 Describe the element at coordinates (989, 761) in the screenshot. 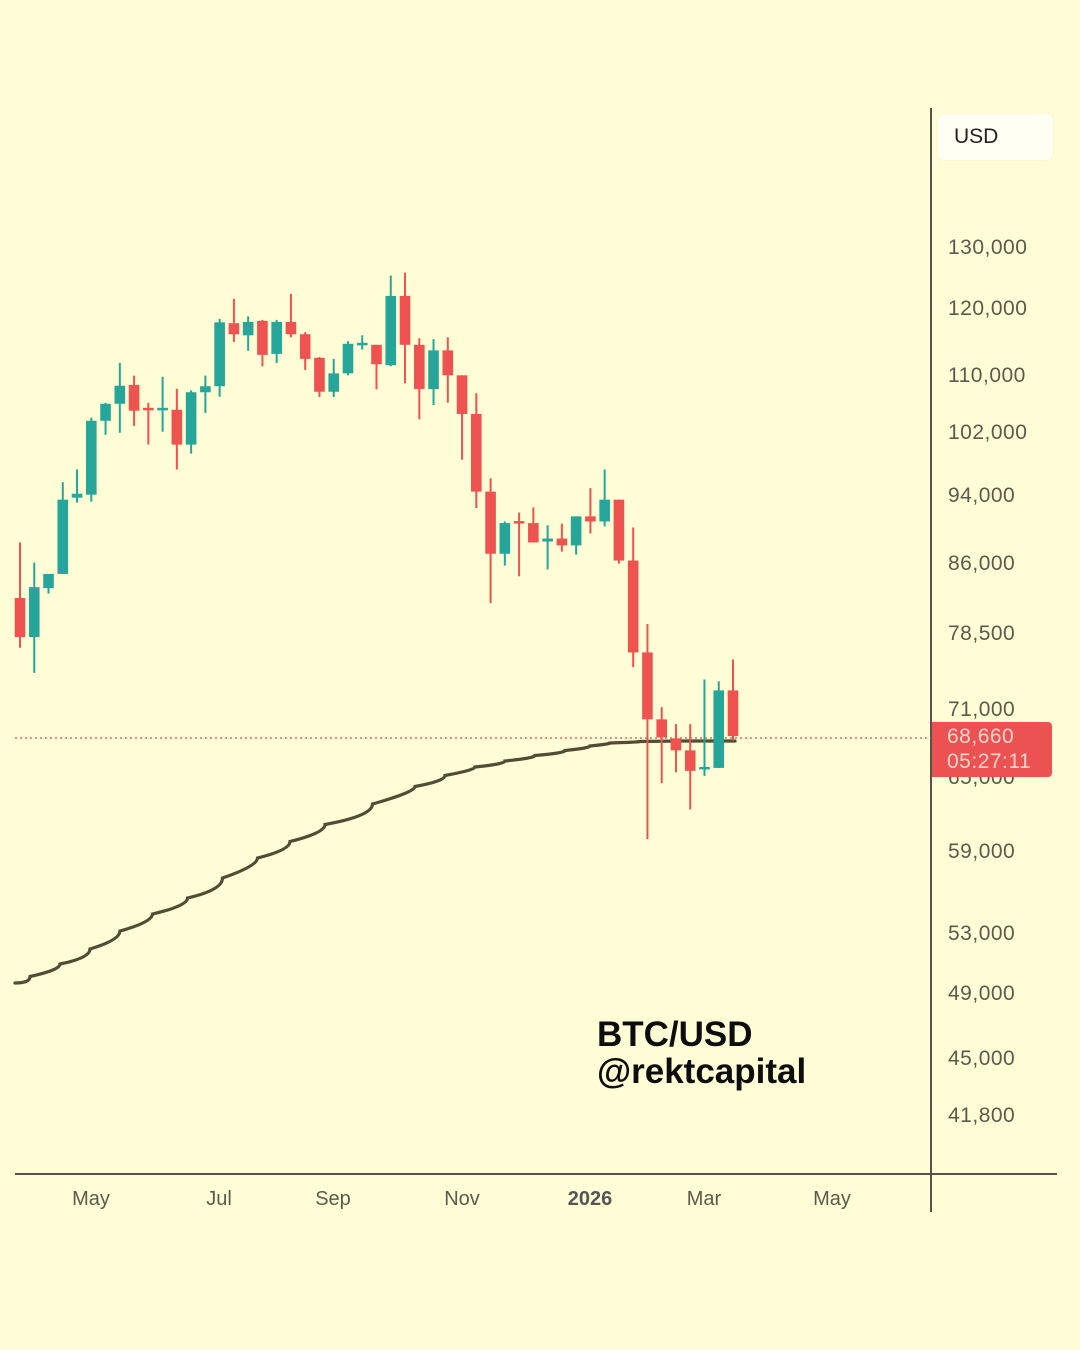

I see `bar-countdown: 05:27:11` at that location.